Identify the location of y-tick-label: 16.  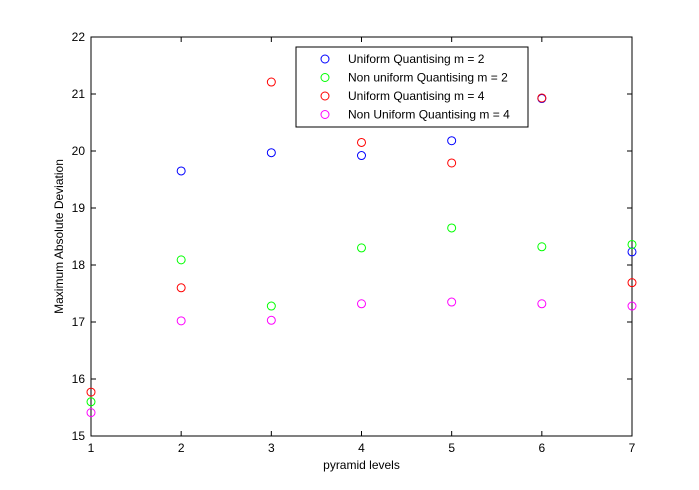
(79, 379).